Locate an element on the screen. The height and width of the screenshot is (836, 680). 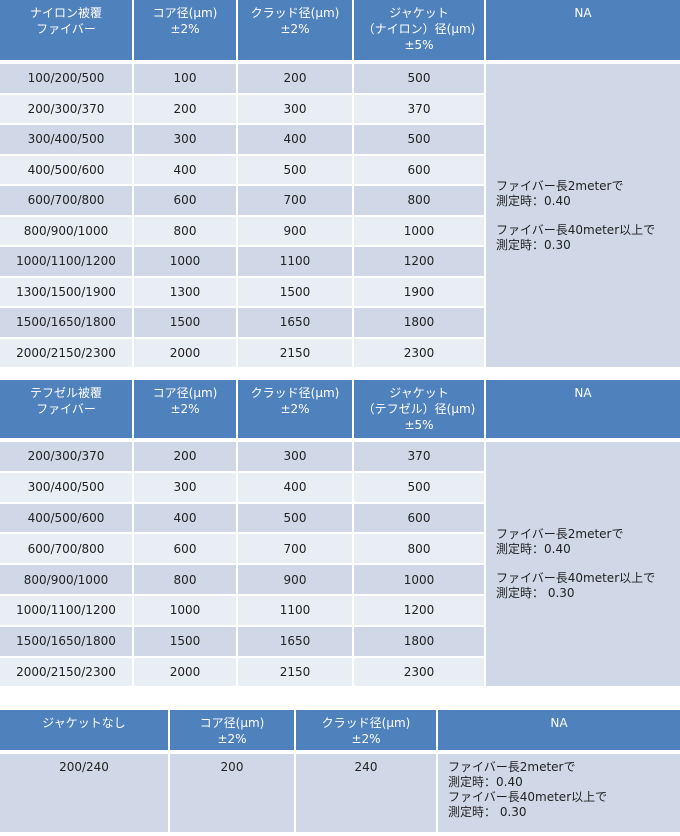
table-cell: 370 is located at coordinates (419, 108).